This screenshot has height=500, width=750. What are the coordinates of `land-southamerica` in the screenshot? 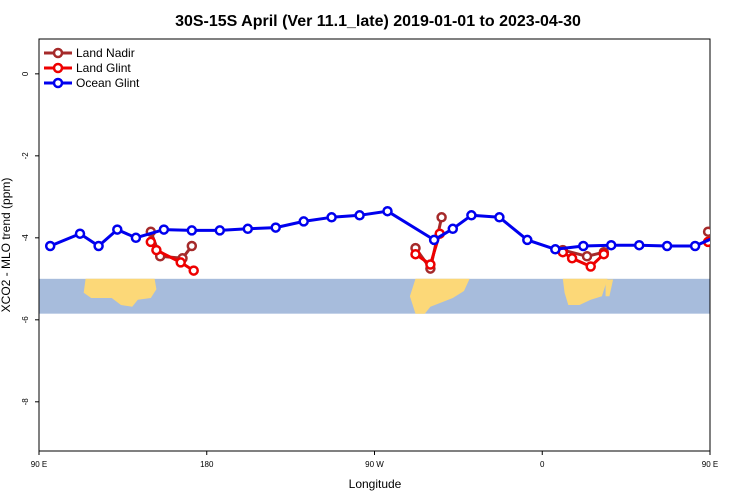 It's located at (439, 296).